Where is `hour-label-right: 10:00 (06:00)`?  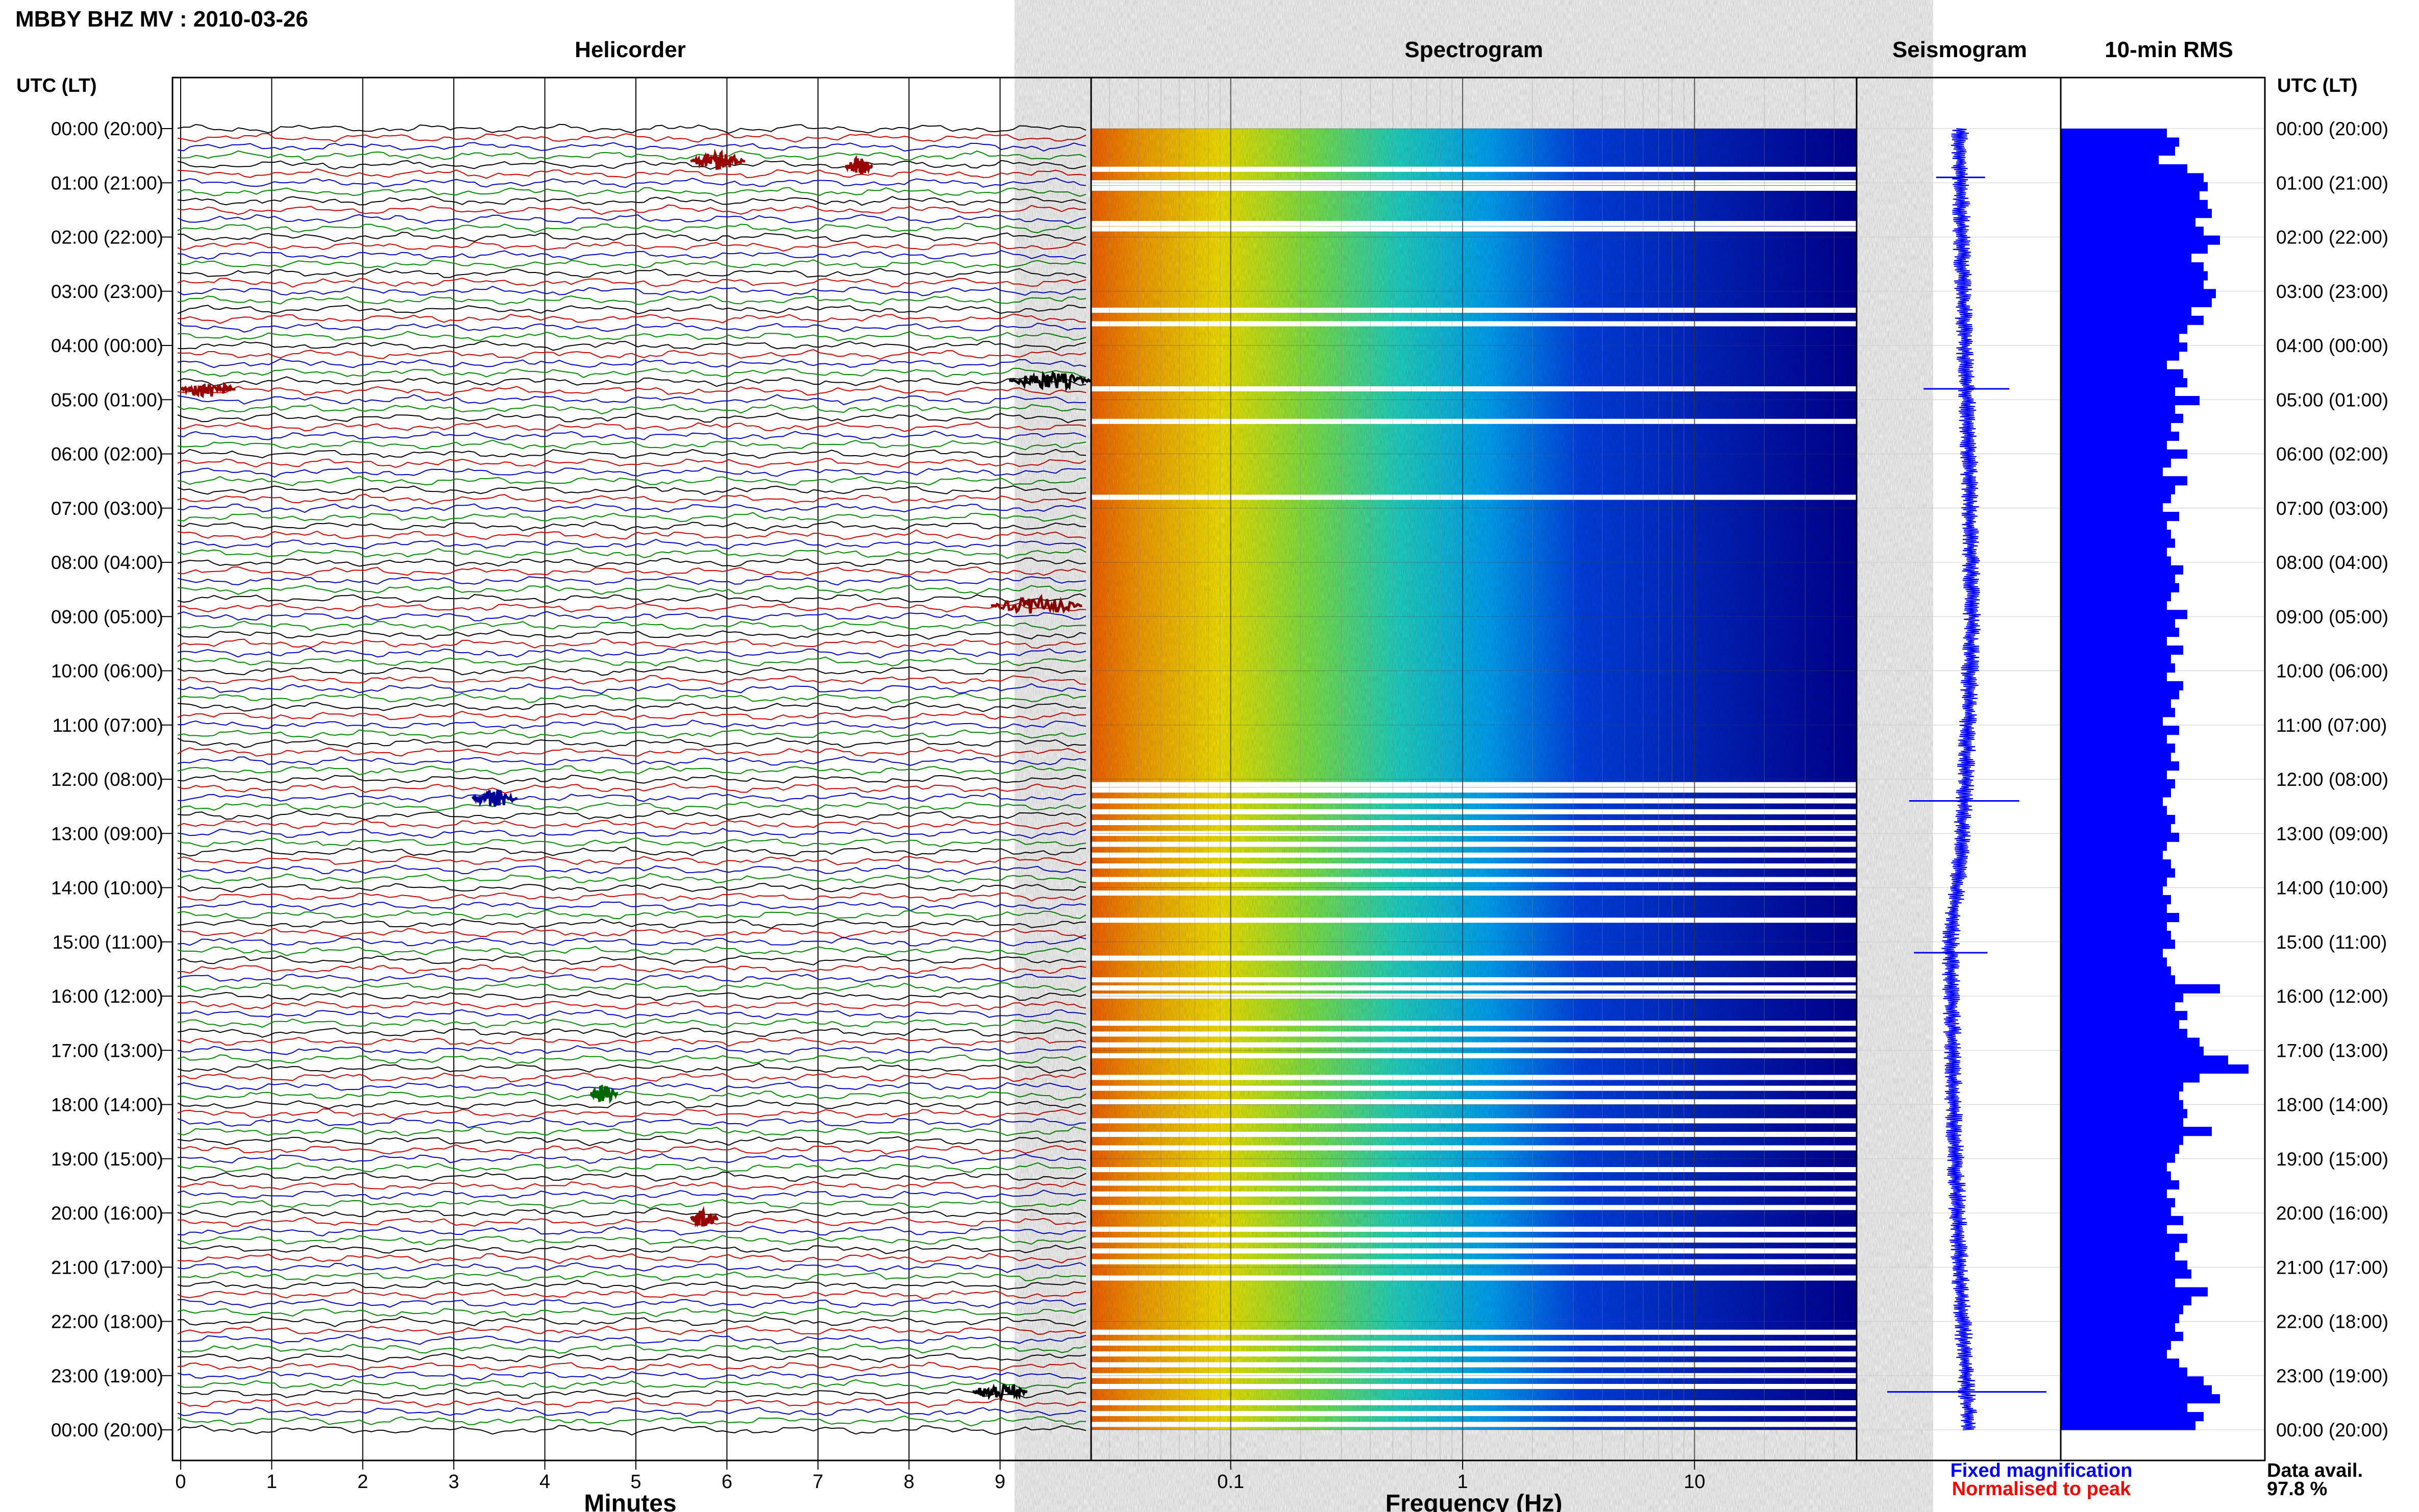
hour-label-right: 10:00 (06:00) is located at coordinates (2332, 671).